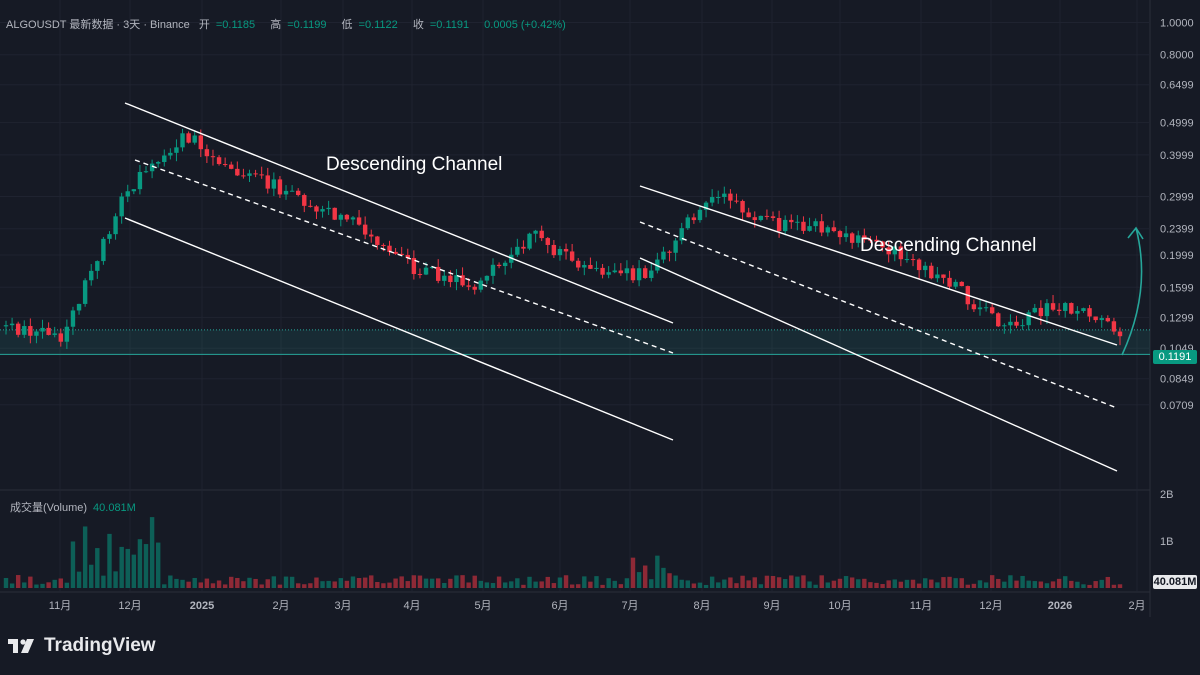  What do you see at coordinates (1166, 542) in the screenshot?
I see `volume-tick-label: 1B` at bounding box center [1166, 542].